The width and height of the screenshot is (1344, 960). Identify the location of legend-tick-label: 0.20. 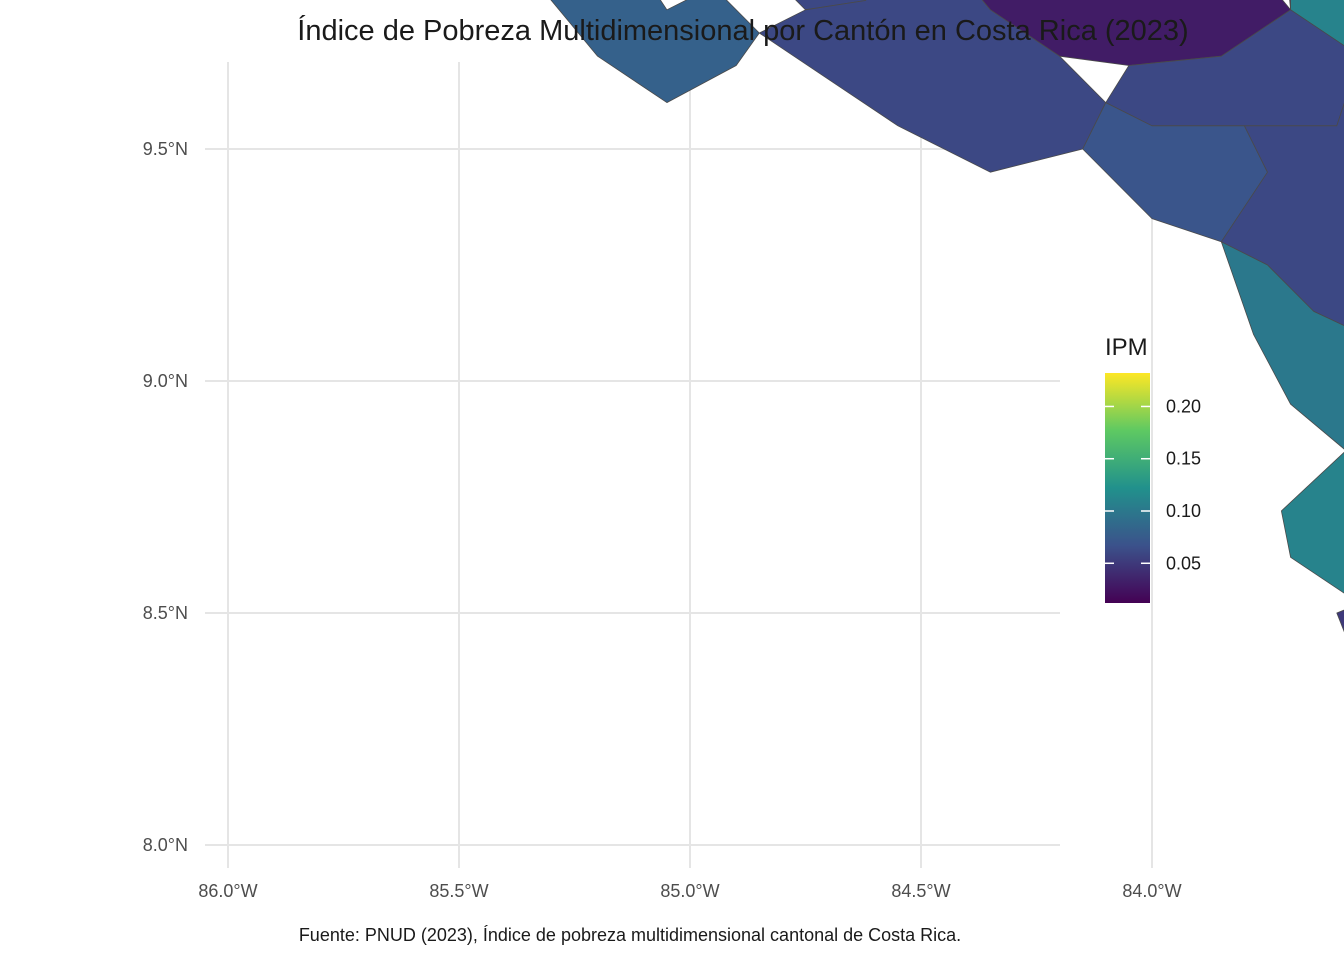
(1183, 406).